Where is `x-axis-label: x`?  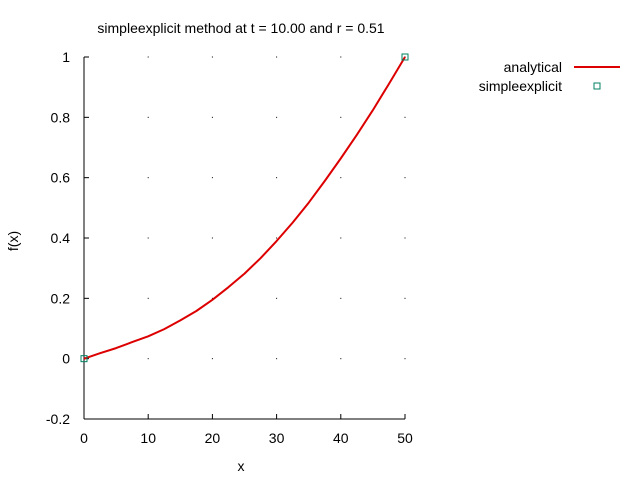 x-axis-label: x is located at coordinates (241, 466).